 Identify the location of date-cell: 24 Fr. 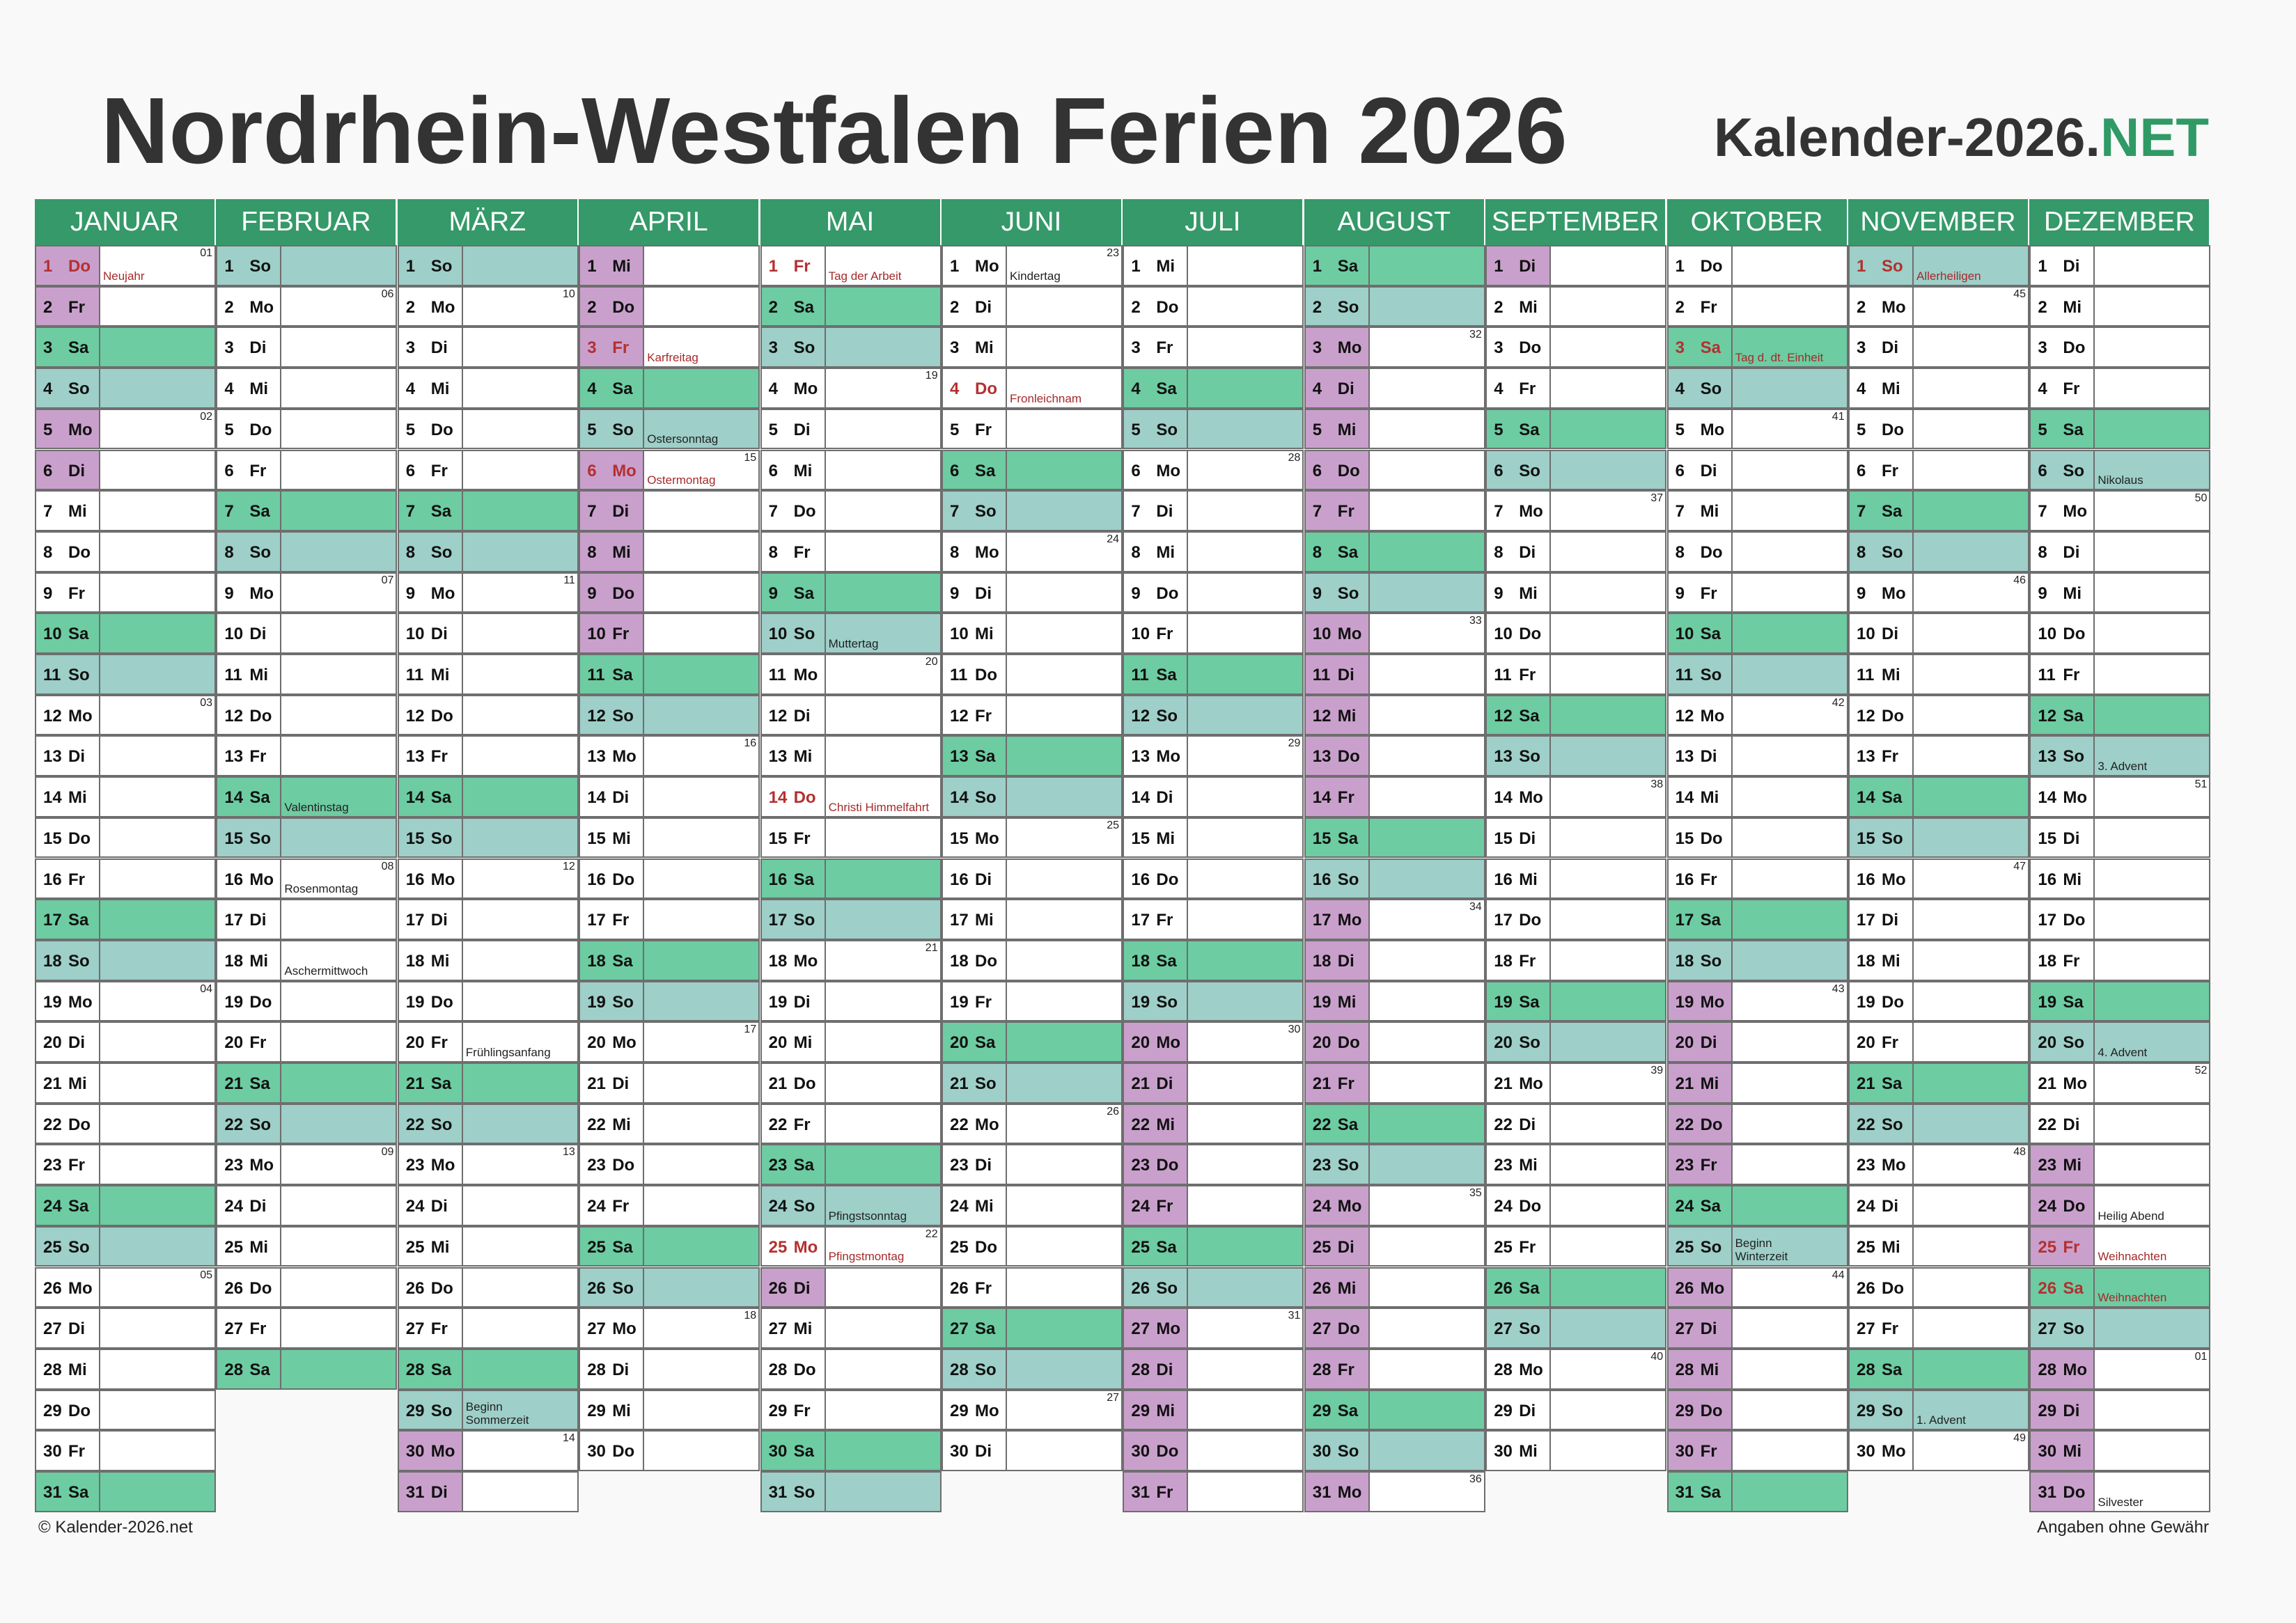
(1155, 1205).